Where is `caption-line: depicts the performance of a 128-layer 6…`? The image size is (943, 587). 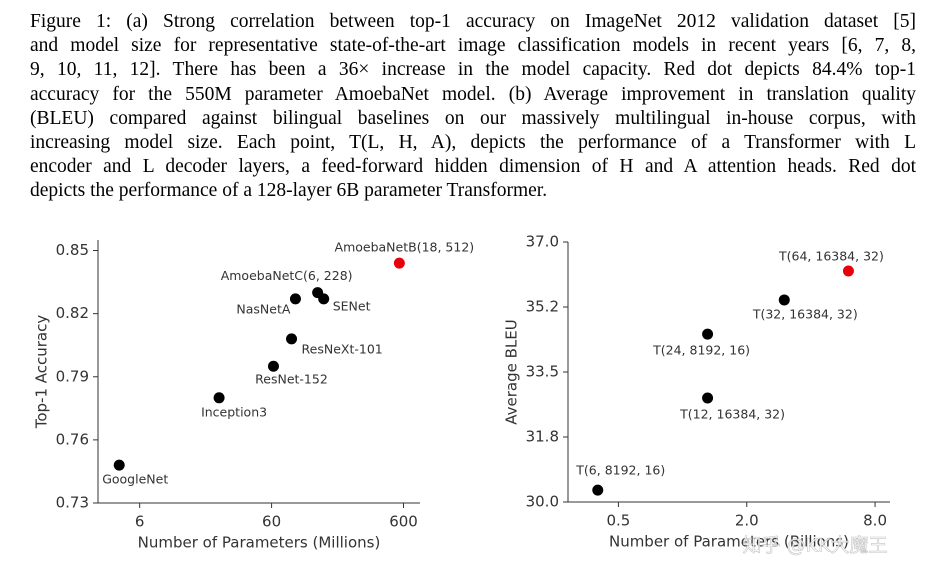 caption-line: depicts the performance of a 128-layer 6… is located at coordinates (289, 191).